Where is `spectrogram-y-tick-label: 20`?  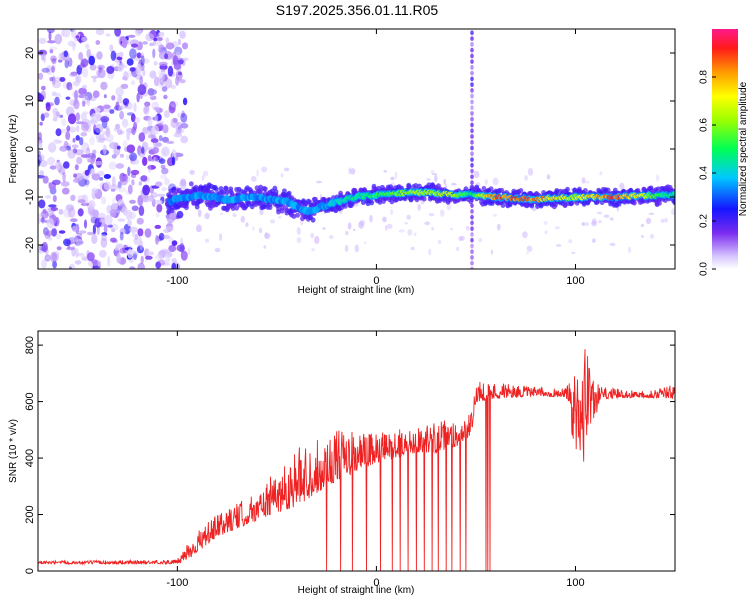 spectrogram-y-tick-label: 20 is located at coordinates (30, 53).